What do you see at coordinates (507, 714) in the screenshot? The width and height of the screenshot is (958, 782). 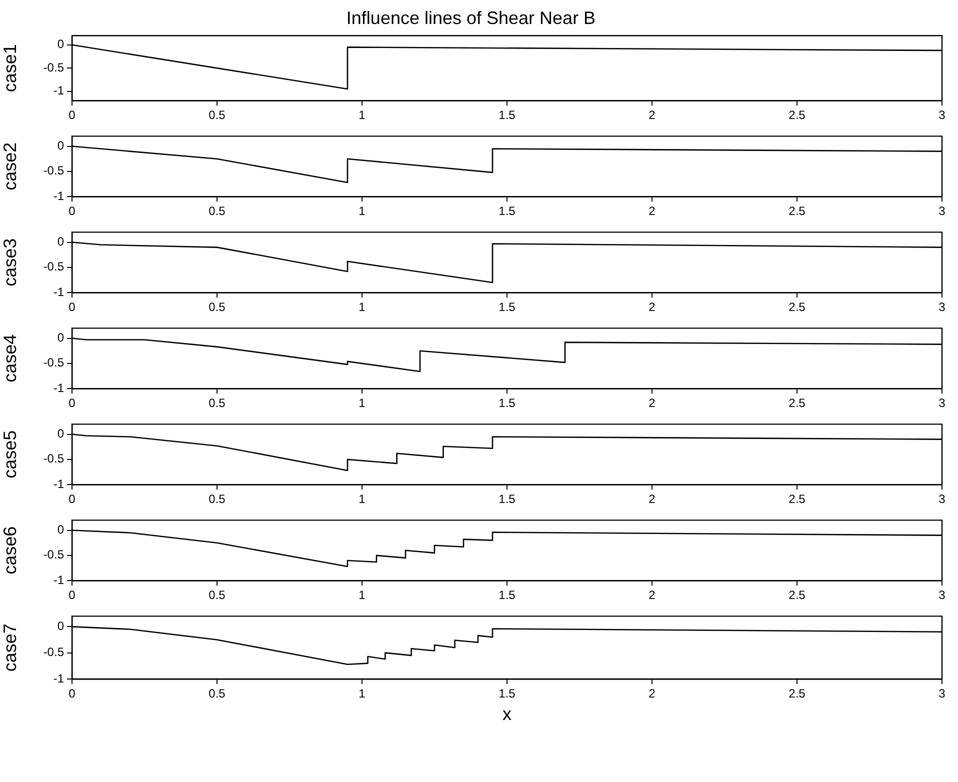 I see `x-axis-title: x` at bounding box center [507, 714].